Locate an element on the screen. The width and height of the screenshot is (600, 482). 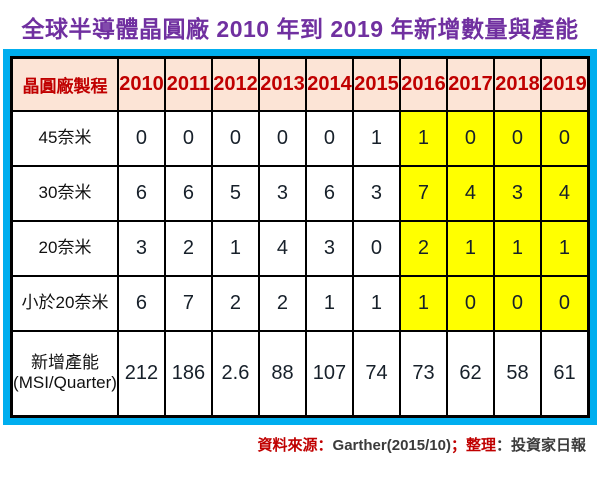
year-header-cell: 2013 is located at coordinates (282, 84).